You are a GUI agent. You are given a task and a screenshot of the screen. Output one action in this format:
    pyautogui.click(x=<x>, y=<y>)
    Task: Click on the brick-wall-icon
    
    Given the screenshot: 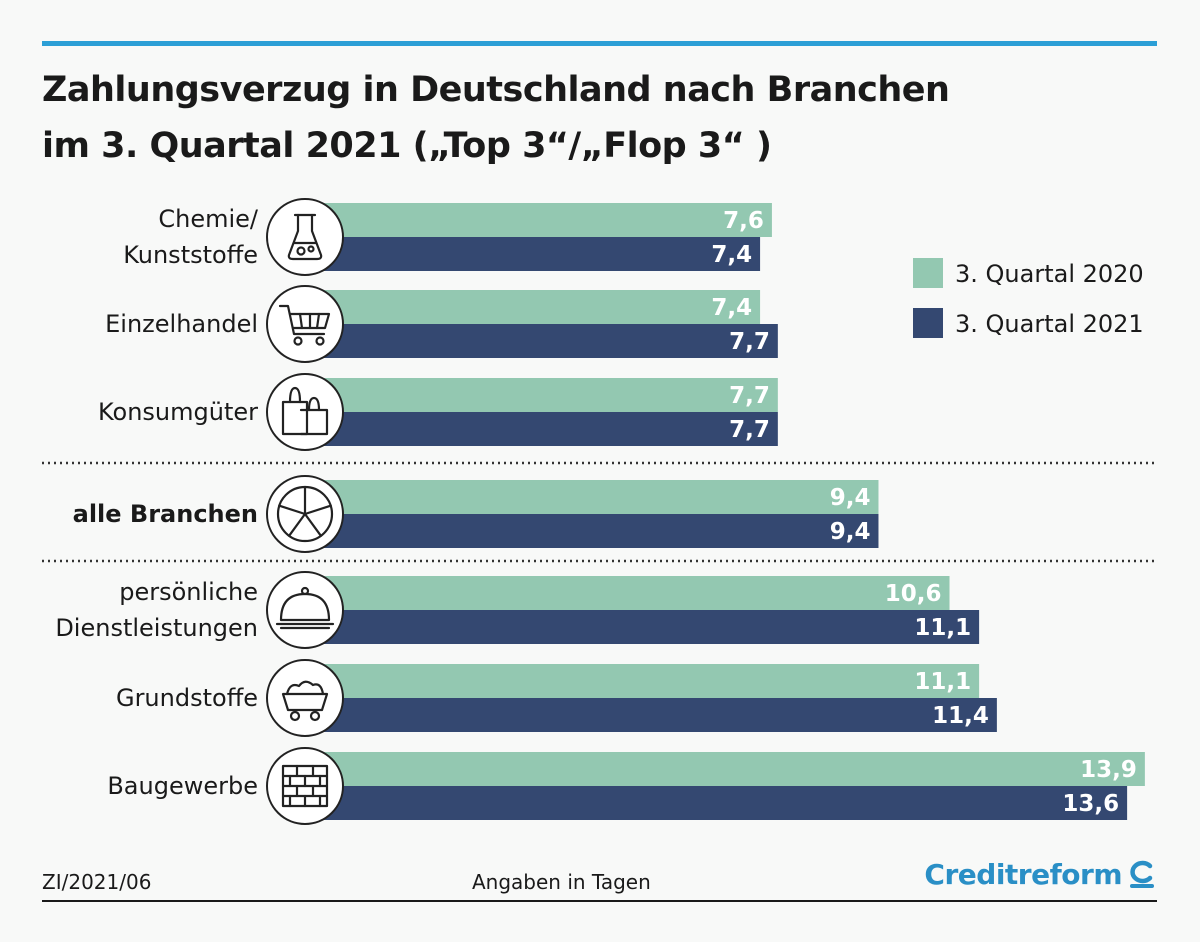 What is the action you would take?
    pyautogui.click(x=305, y=786)
    